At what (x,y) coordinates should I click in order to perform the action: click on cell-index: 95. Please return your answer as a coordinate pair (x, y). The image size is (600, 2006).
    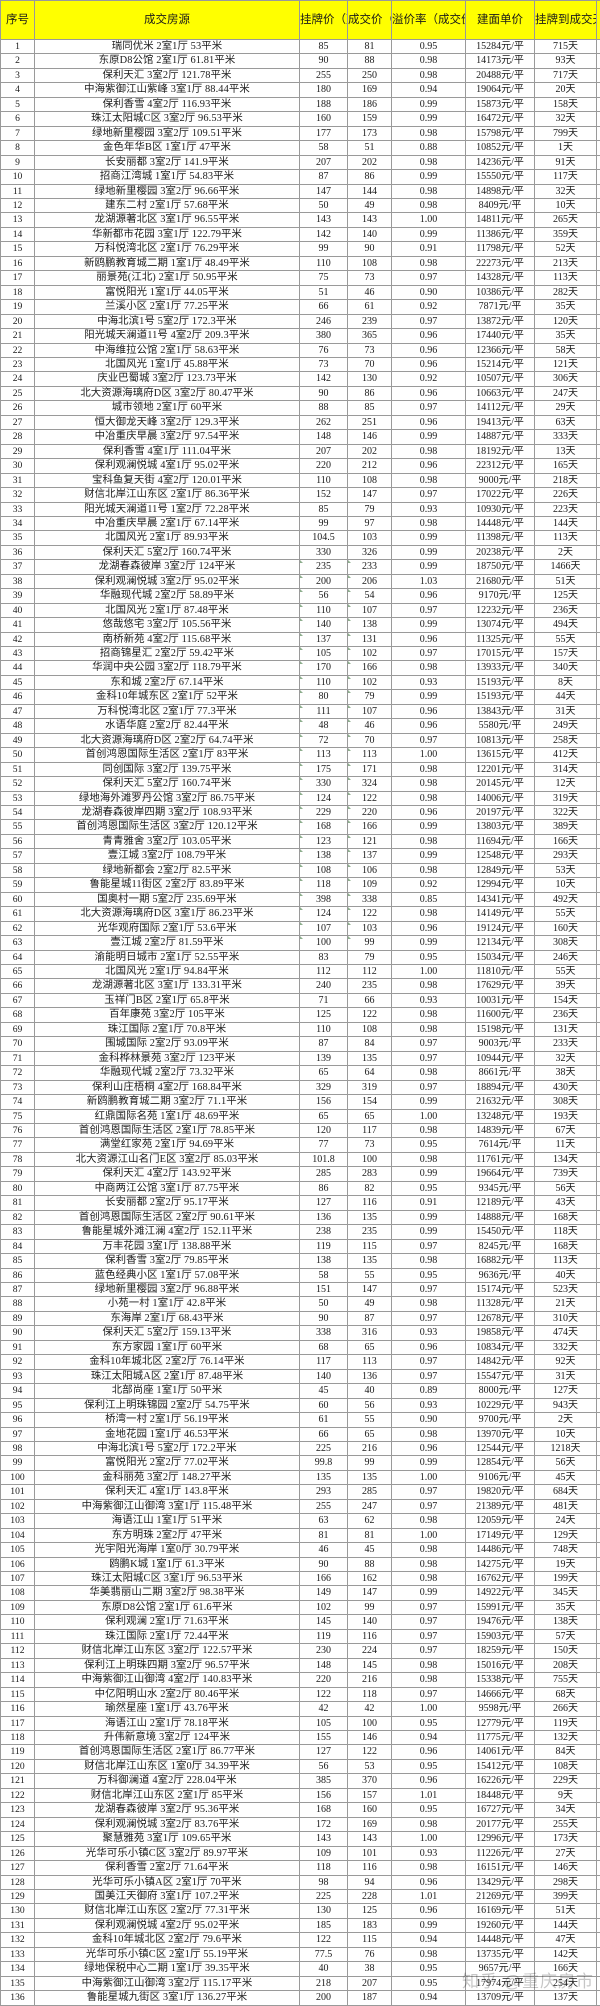
    Looking at the image, I should click on (18, 1405).